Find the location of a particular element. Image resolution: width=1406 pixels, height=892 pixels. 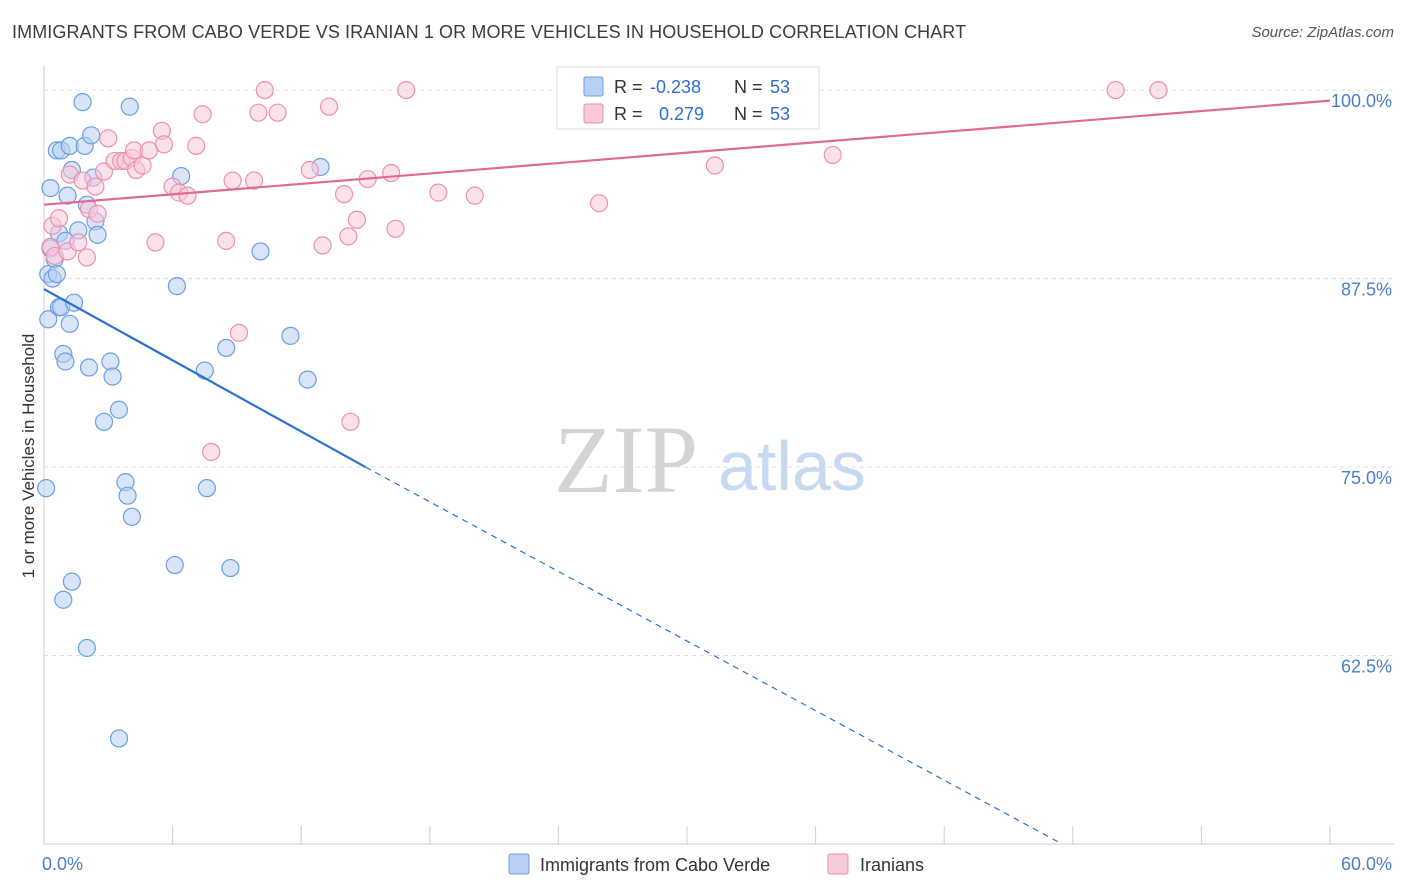

legend-n-value-cabo-verde: 53 is located at coordinates (780, 87).